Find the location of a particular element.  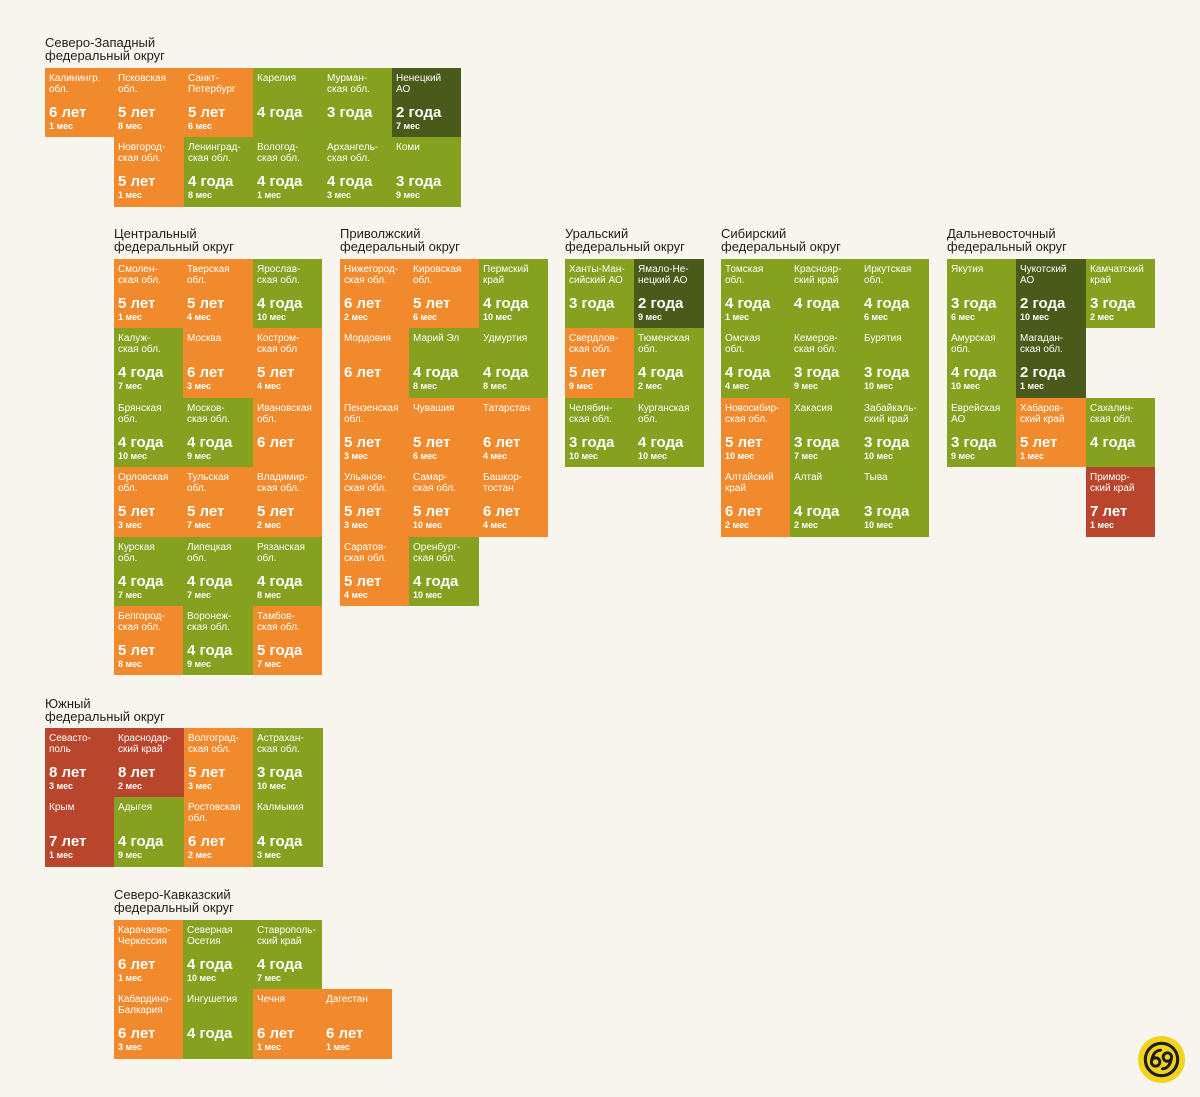

region-cell: Чукотский АО 2 года 10 мес is located at coordinates (1051, 293).